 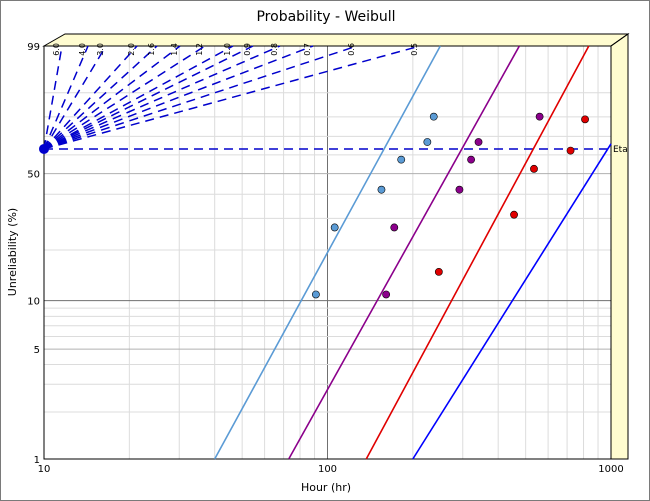 I want to click on slope-label: 1.2, so click(x=199, y=49).